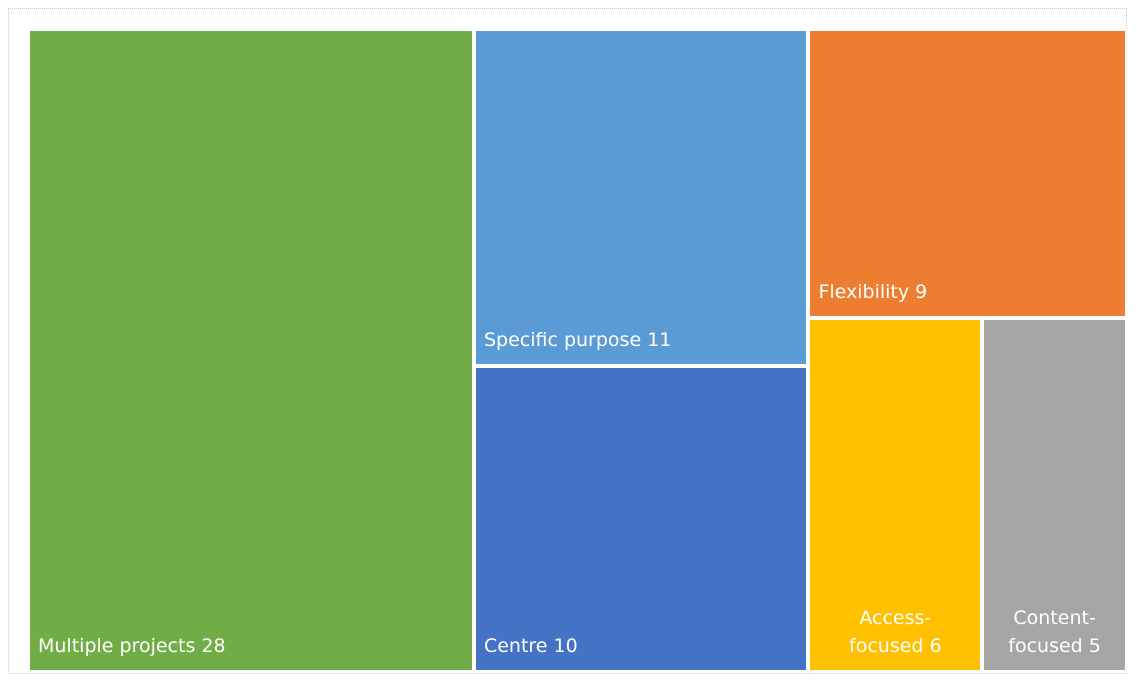  I want to click on tile-label: Content-focused 5, so click(1054, 632).